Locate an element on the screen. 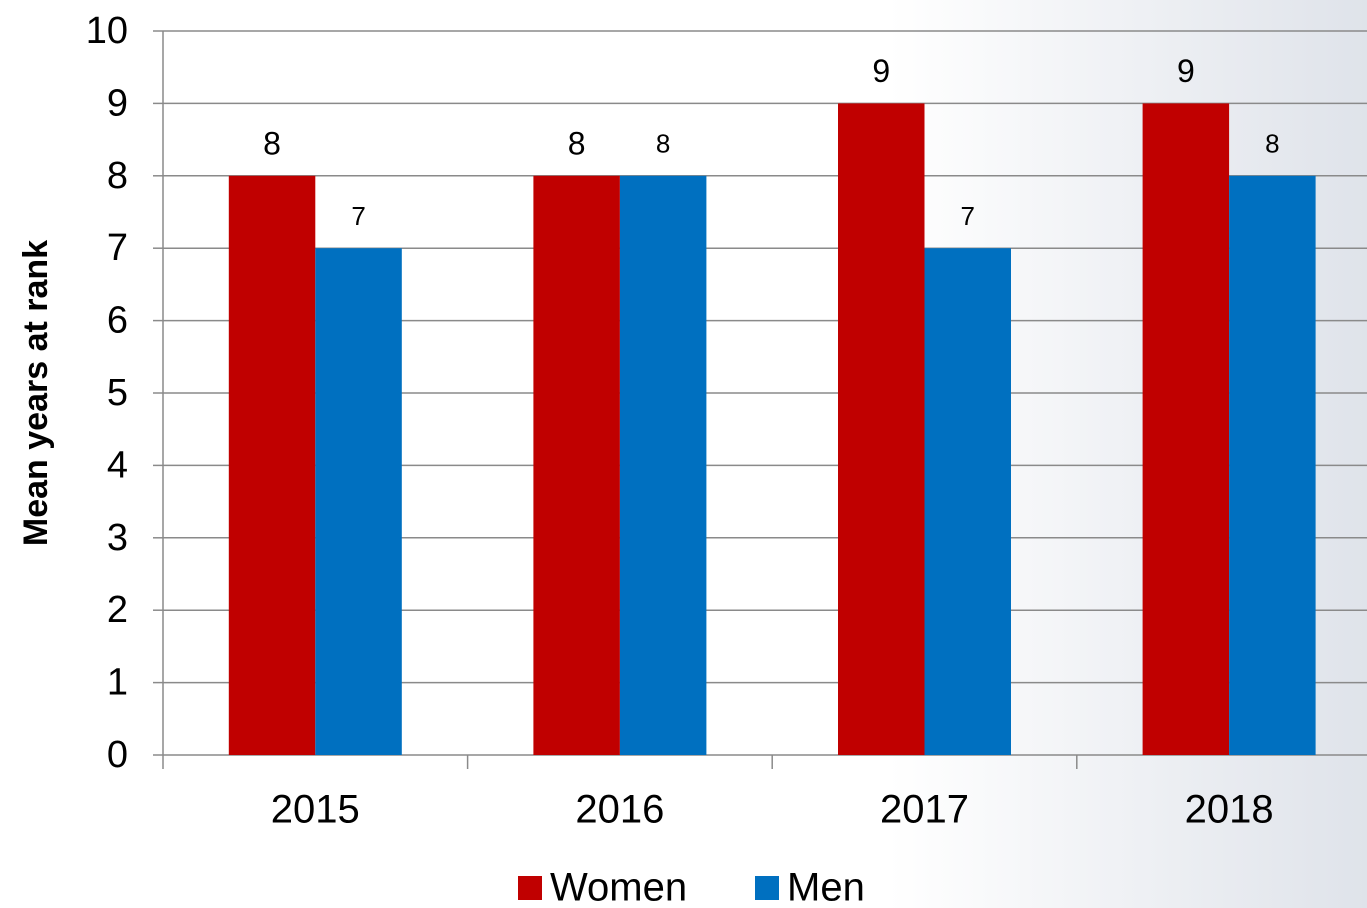 This screenshot has height=908, width=1367. legend-label: Women is located at coordinates (618, 887).